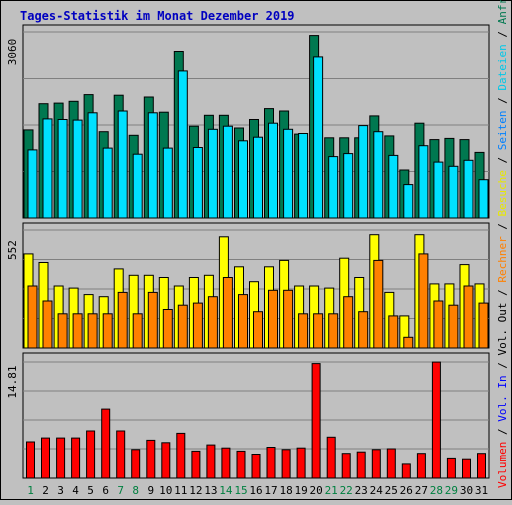  I want to click on x-tick-label-day-7: 7, so click(120, 490).